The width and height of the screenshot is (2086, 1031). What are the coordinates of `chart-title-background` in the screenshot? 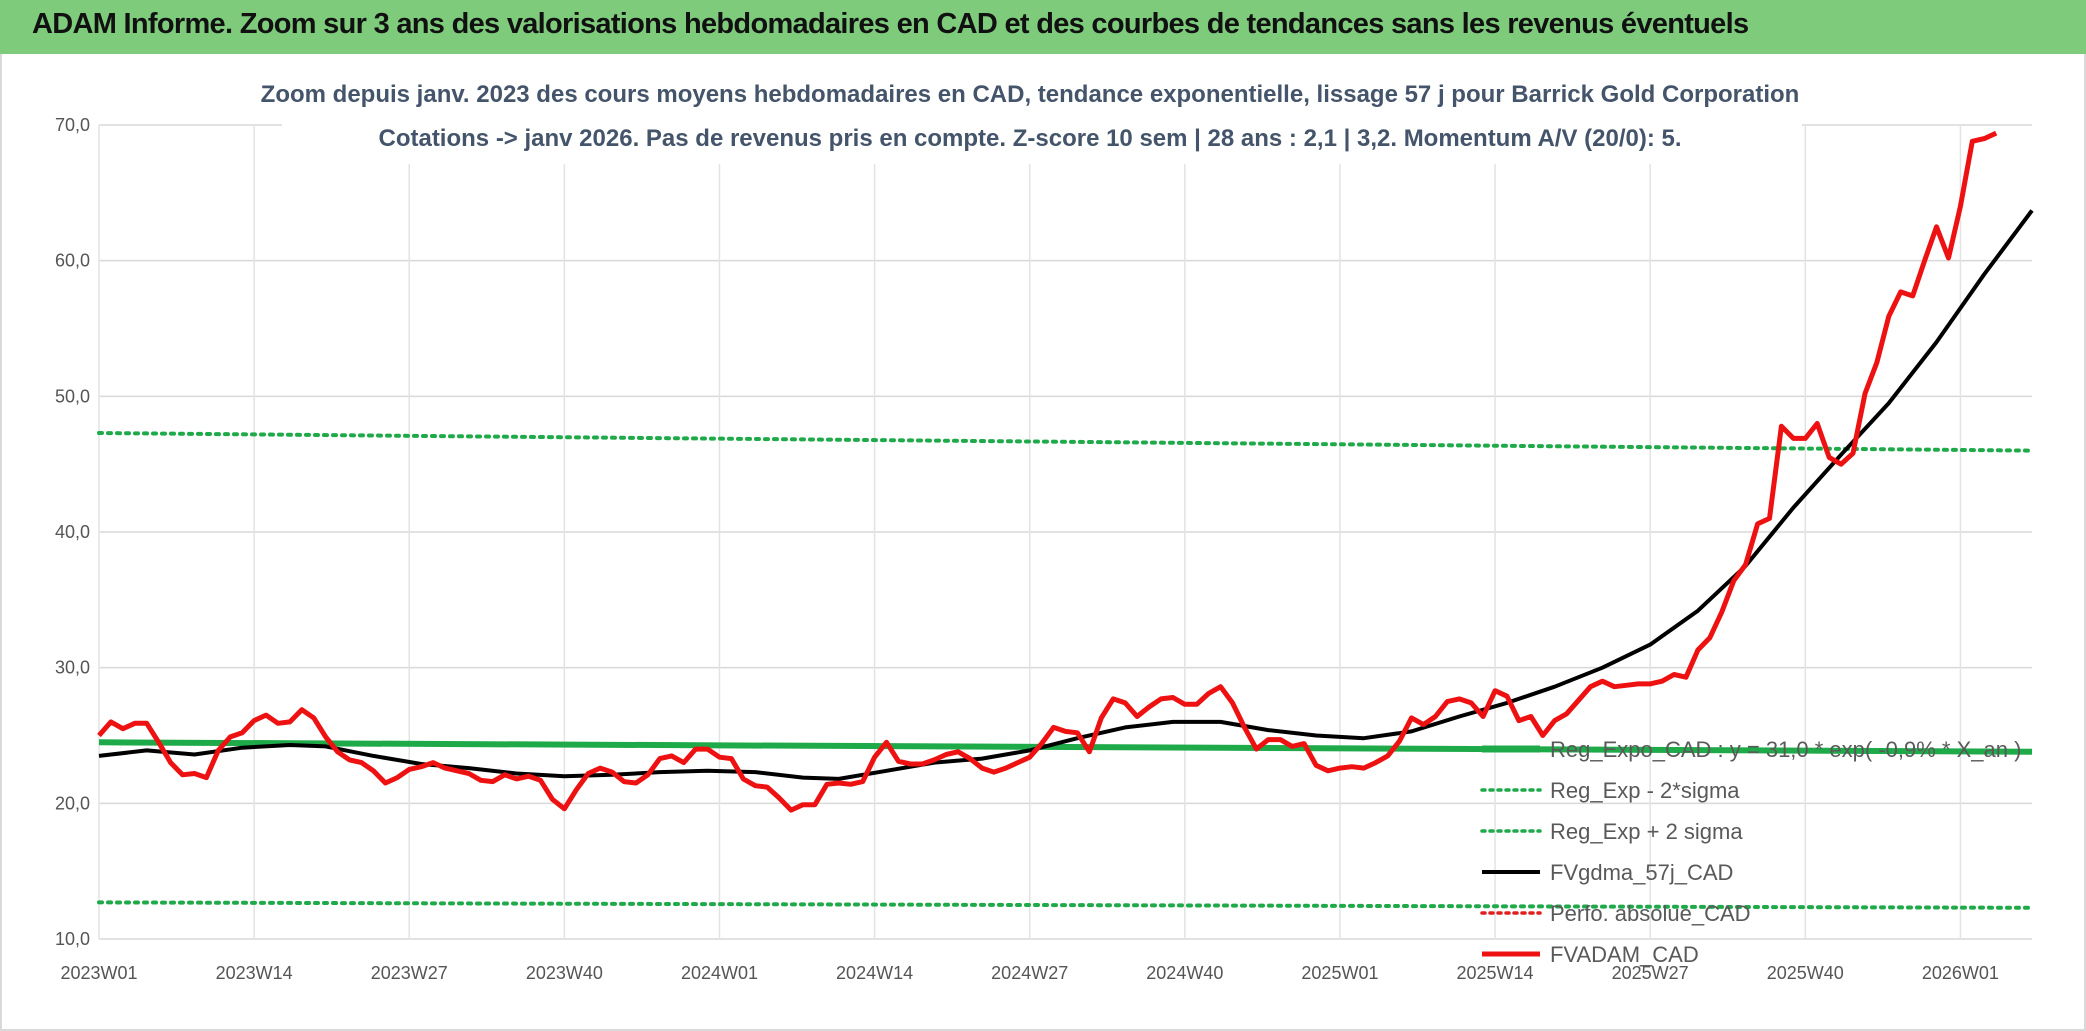 It's located at (1042, 114).